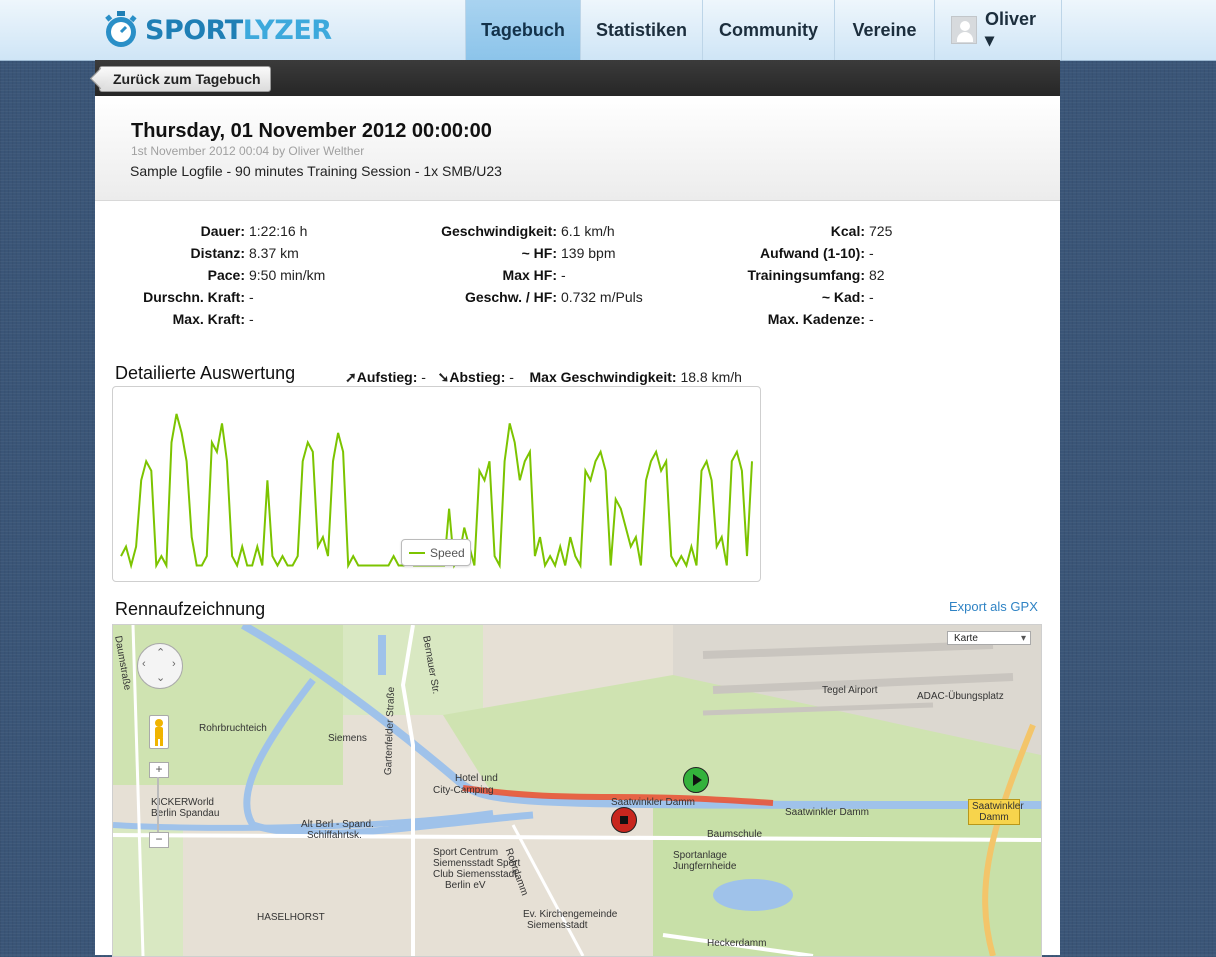 Image resolution: width=1216 pixels, height=957 pixels. Describe the element at coordinates (884, 30) in the screenshot. I see `nav-vereine: Vereine` at that location.